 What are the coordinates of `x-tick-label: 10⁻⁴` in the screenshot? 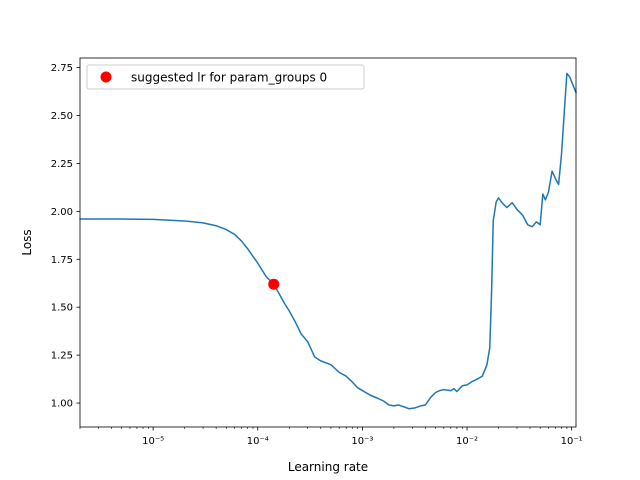 It's located at (258, 441).